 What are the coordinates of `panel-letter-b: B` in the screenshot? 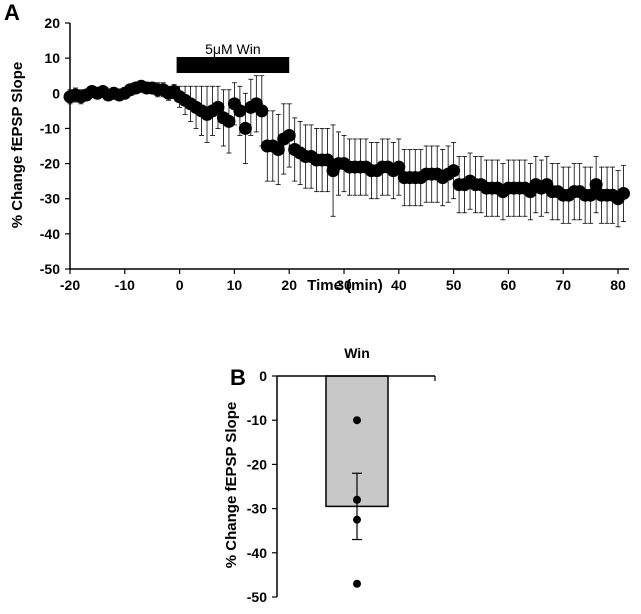 It's located at (238, 377).